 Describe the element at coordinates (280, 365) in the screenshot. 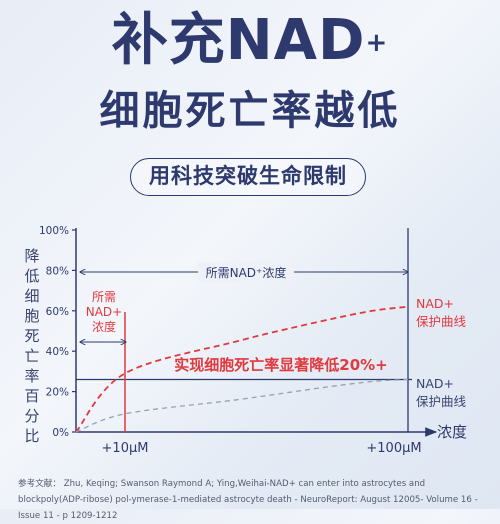

I see `highlight-text: 实现细胞死亡率显著降低20%+` at that location.